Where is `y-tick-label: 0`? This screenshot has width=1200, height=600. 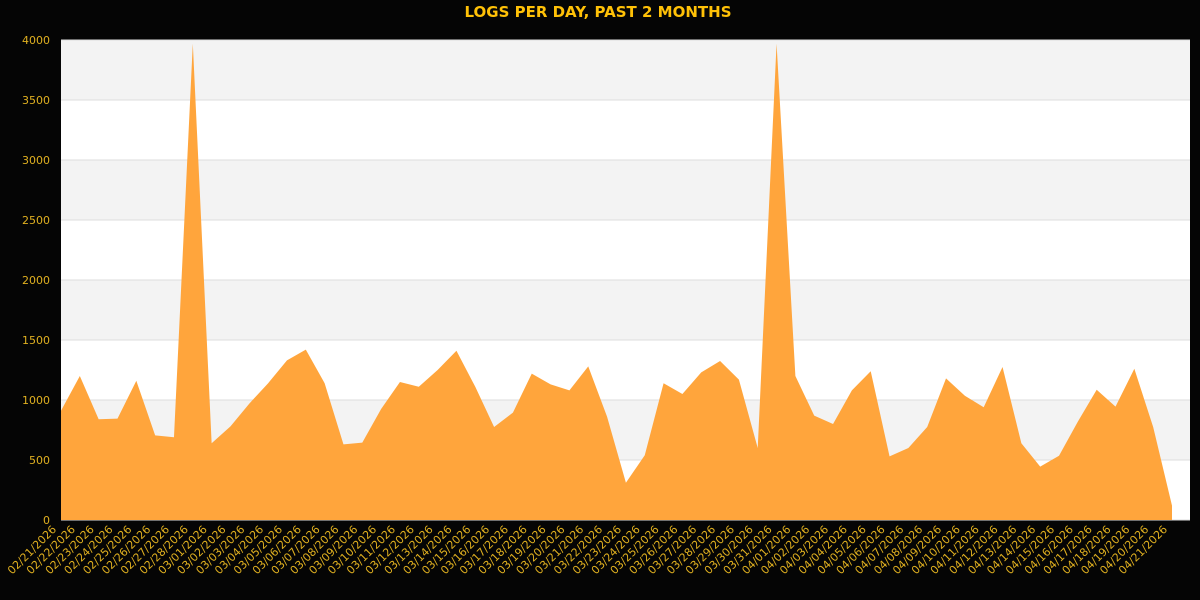
y-tick-label: 0 is located at coordinates (46, 520).